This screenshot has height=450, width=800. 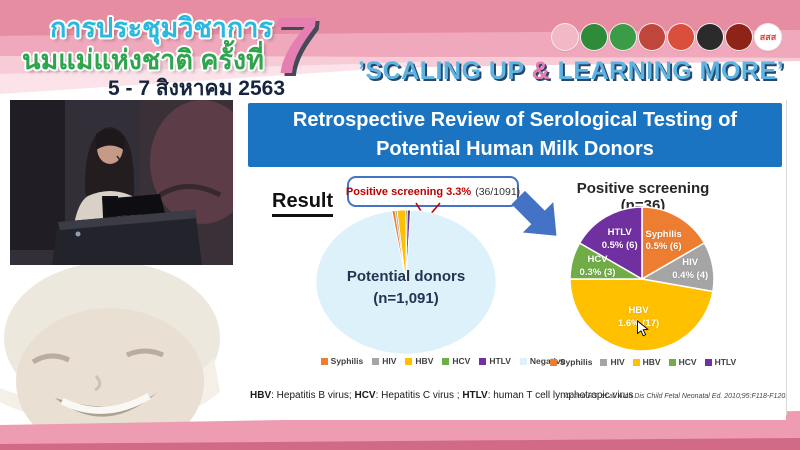 What do you see at coordinates (739, 37) in the screenshot?
I see `nursing-college-logo` at bounding box center [739, 37].